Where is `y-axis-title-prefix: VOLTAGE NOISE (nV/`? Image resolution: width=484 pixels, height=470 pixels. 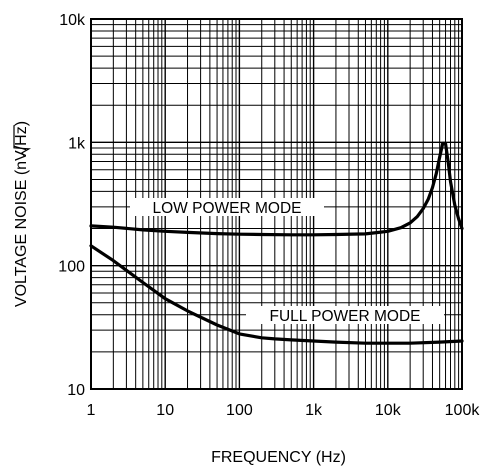 y-axis-title-prefix: VOLTAGE NOISE (nV/ is located at coordinates (21, 226).